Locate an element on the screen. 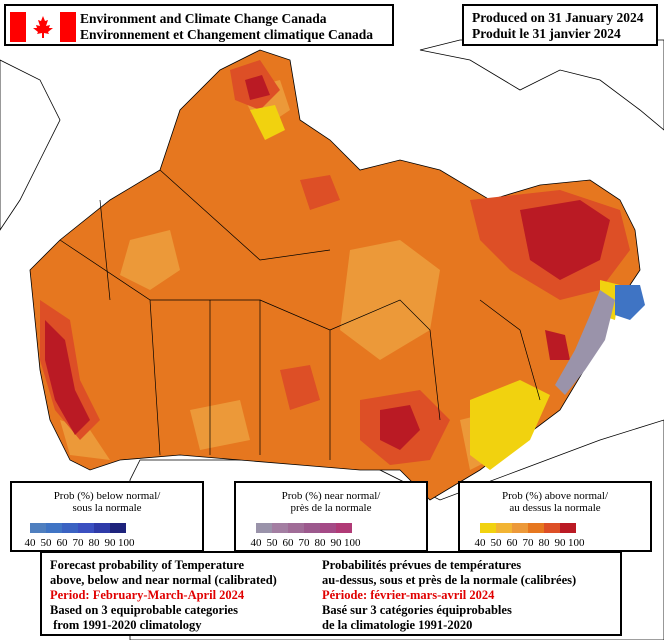  greenland-outline is located at coordinates (541, 85).